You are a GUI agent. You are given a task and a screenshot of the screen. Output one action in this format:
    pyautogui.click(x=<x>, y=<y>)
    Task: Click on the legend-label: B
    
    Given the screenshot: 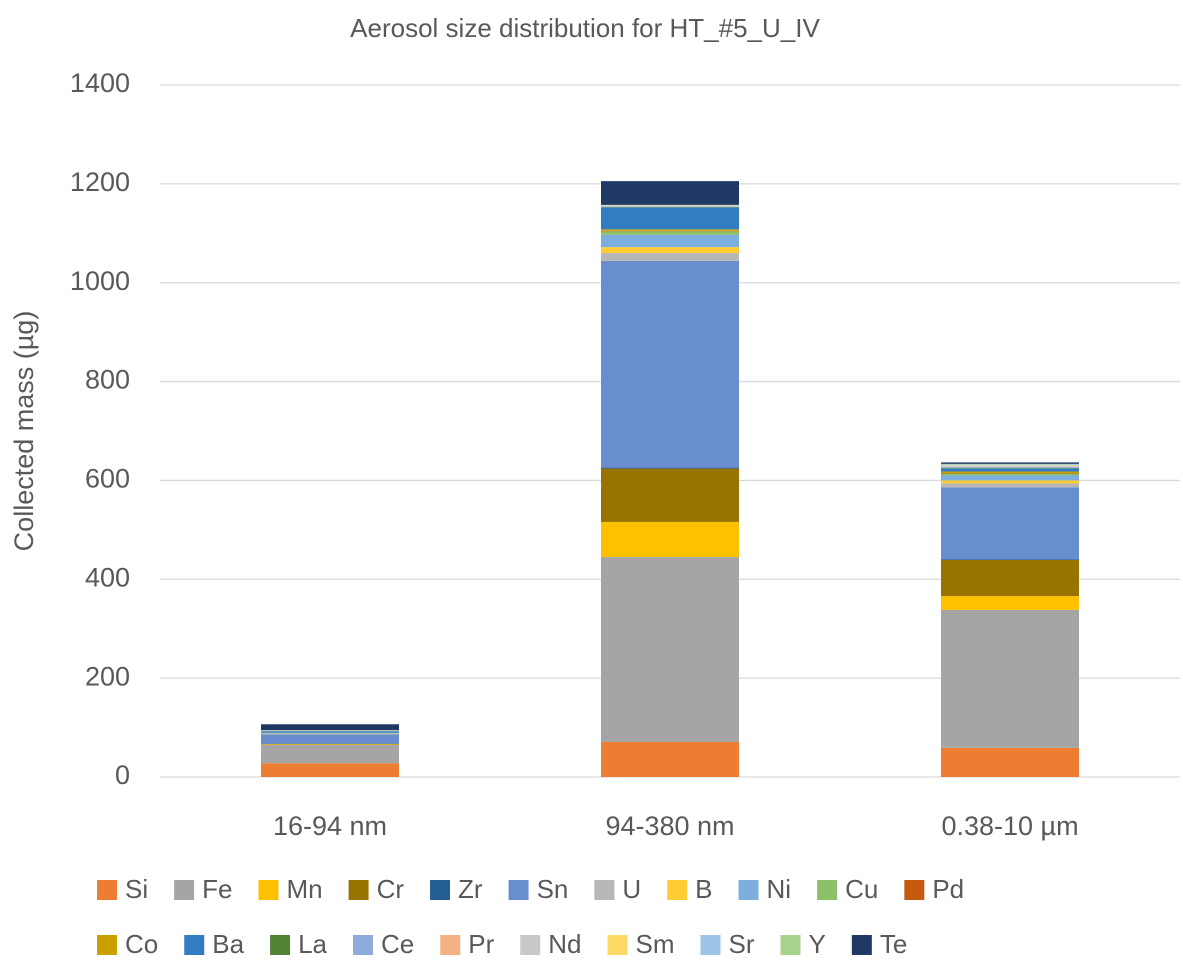 What is the action you would take?
    pyautogui.click(x=703, y=889)
    